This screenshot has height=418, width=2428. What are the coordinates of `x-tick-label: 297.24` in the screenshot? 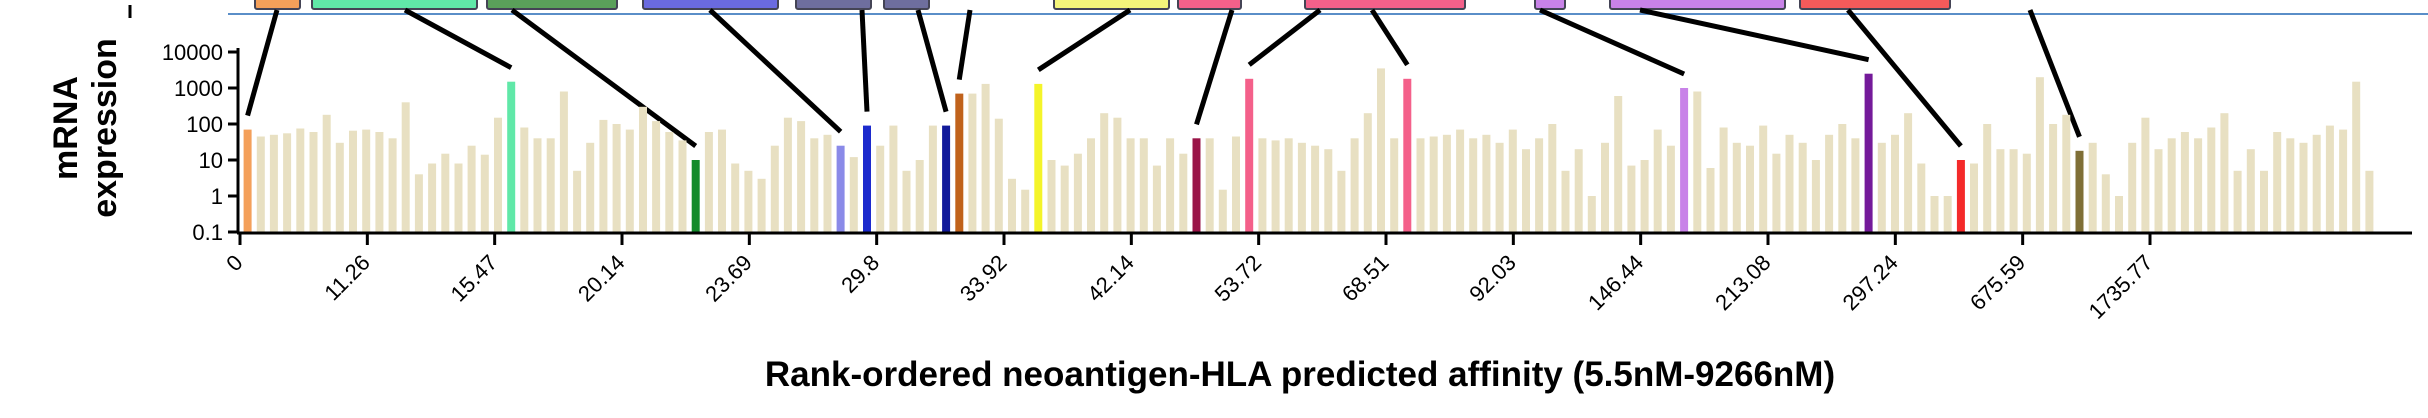 It's located at (1870, 282).